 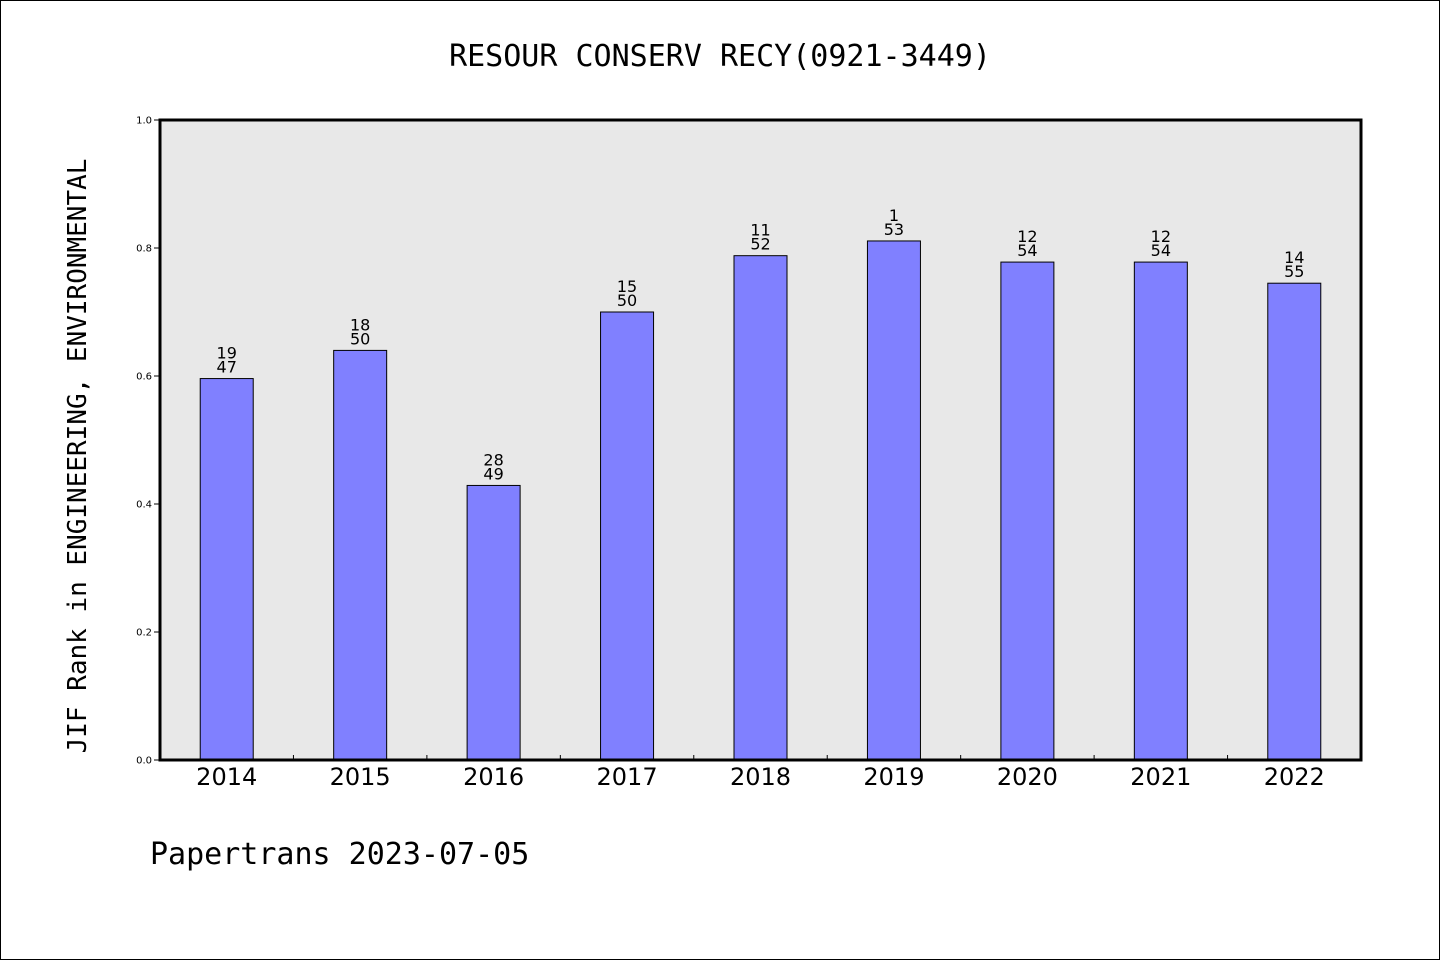 I want to click on bar-rank-label: 28, so click(x=493, y=459).